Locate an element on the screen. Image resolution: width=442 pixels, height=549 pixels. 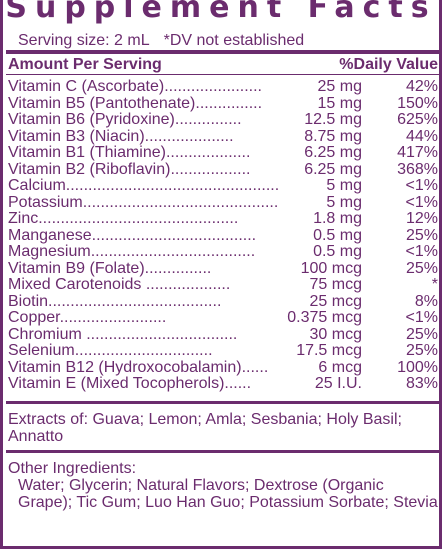
nutrient-daily-value: 83% is located at coordinates (421, 383).